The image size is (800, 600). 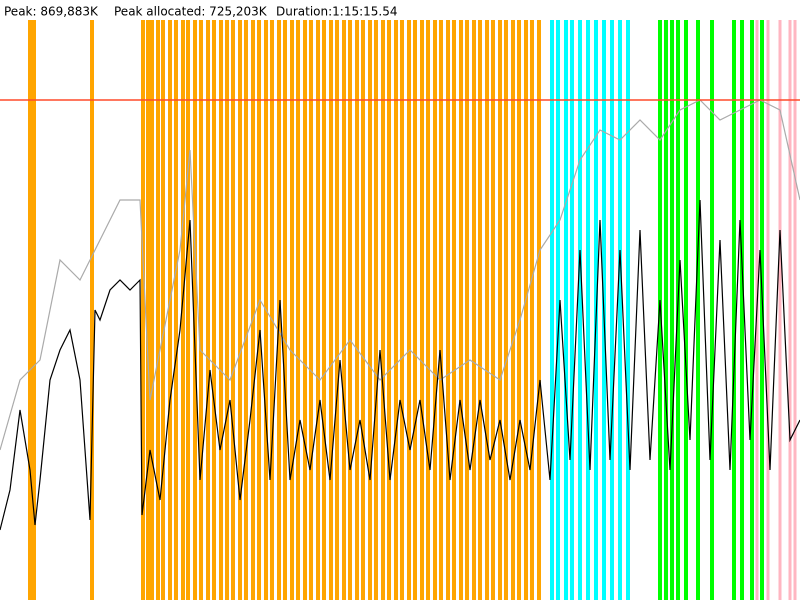 I want to click on stat-peak-allocated: Peak allocated: 725,203K, so click(x=191, y=12).